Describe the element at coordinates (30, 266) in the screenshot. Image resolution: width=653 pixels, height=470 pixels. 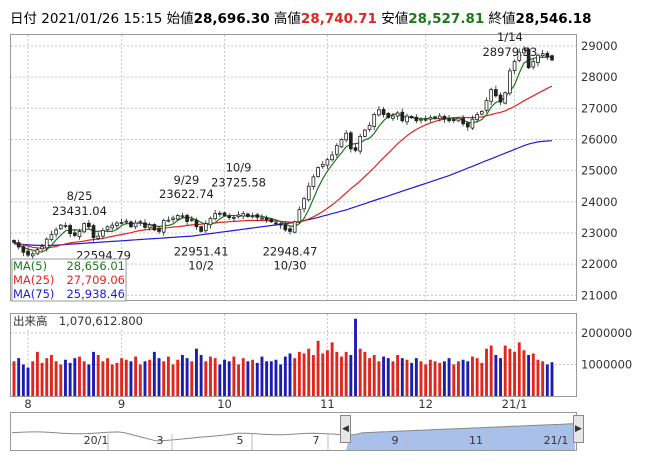
I see `legend-ma5-label: MA(5)` at that location.